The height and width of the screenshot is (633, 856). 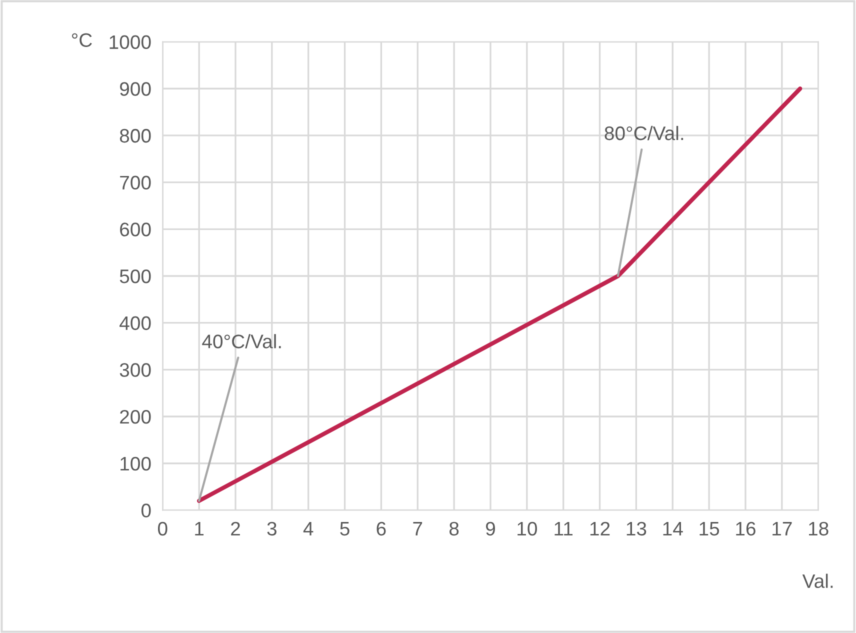 I want to click on y-tick-label: 900, so click(x=135, y=89).